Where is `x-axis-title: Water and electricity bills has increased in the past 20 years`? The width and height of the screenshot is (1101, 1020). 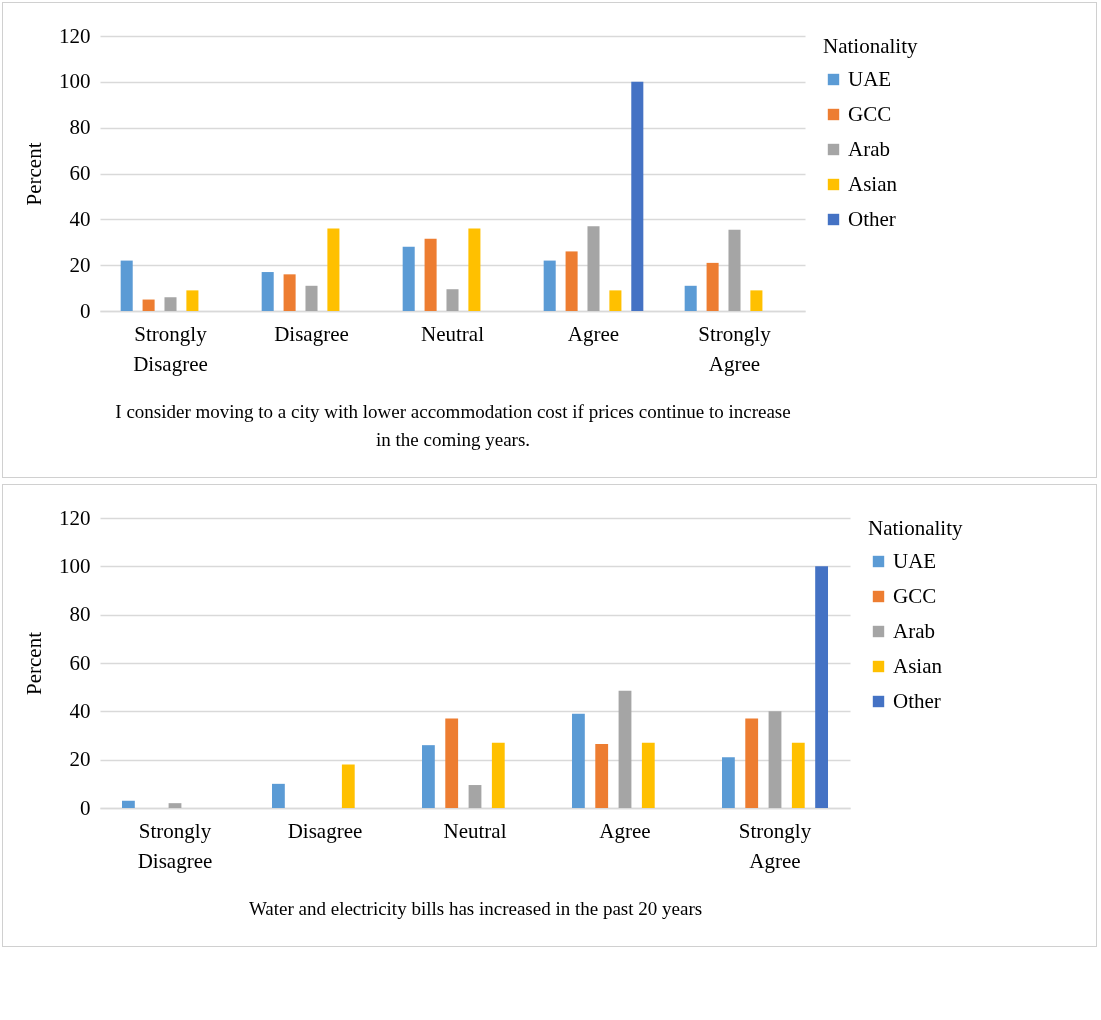
x-axis-title: Water and electricity bills has increased in the past 20 years is located at coordinates (475, 908).